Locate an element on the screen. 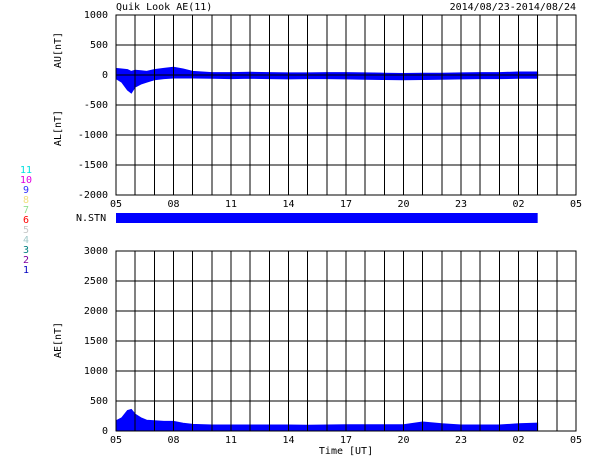 Image resolution: width=590 pixels, height=460 pixels. y-axis-title: AL[nT] is located at coordinates (58, 128).